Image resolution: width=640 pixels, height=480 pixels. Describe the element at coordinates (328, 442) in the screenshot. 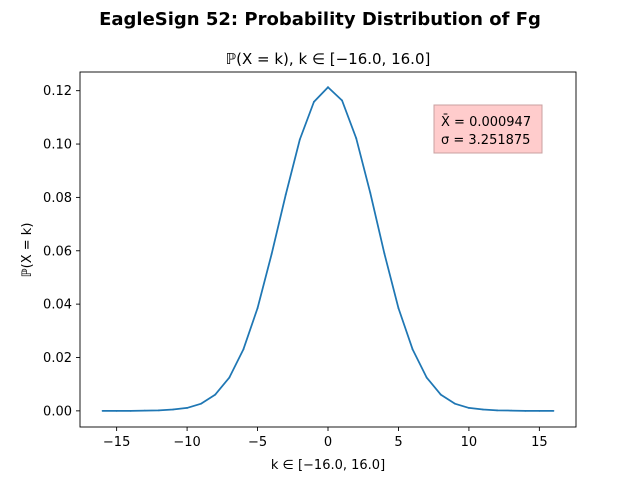

I see `x-tick-label: 0` at that location.